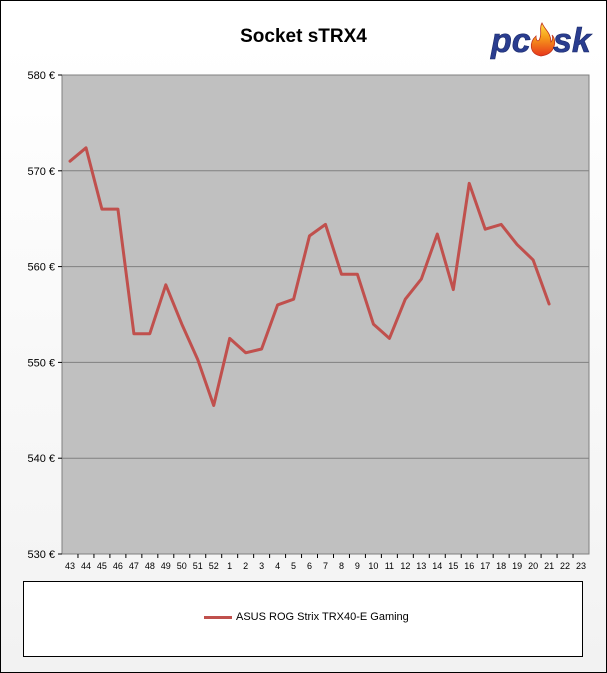  I want to click on x-tick-label: 6, so click(309, 566).